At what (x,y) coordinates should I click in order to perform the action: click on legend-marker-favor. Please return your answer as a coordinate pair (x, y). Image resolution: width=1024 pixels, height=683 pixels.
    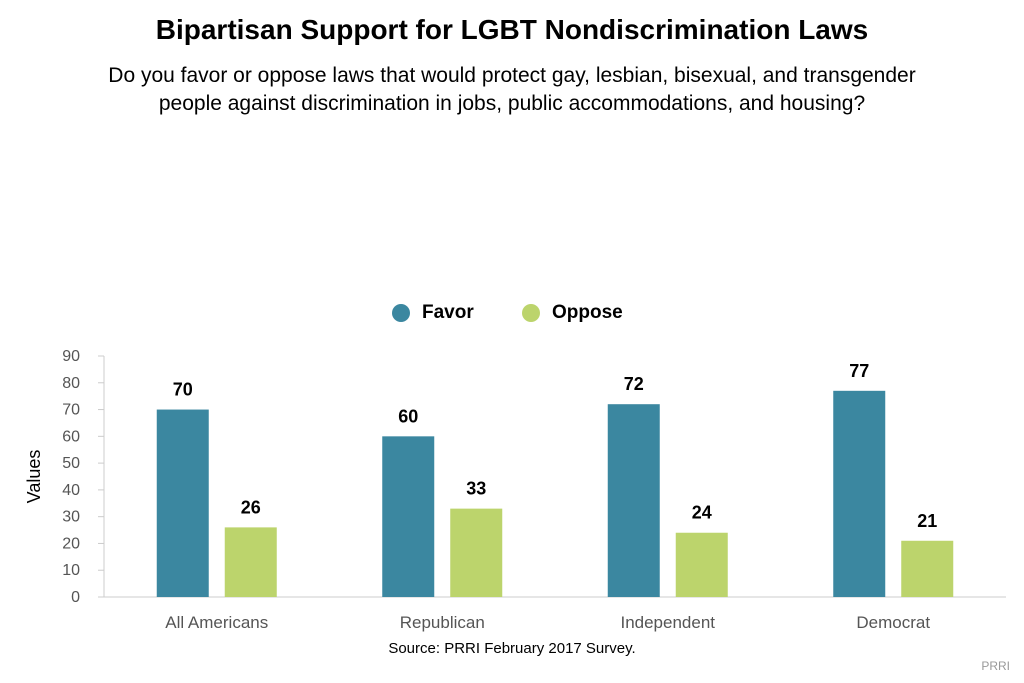
    Looking at the image, I should click on (401, 313).